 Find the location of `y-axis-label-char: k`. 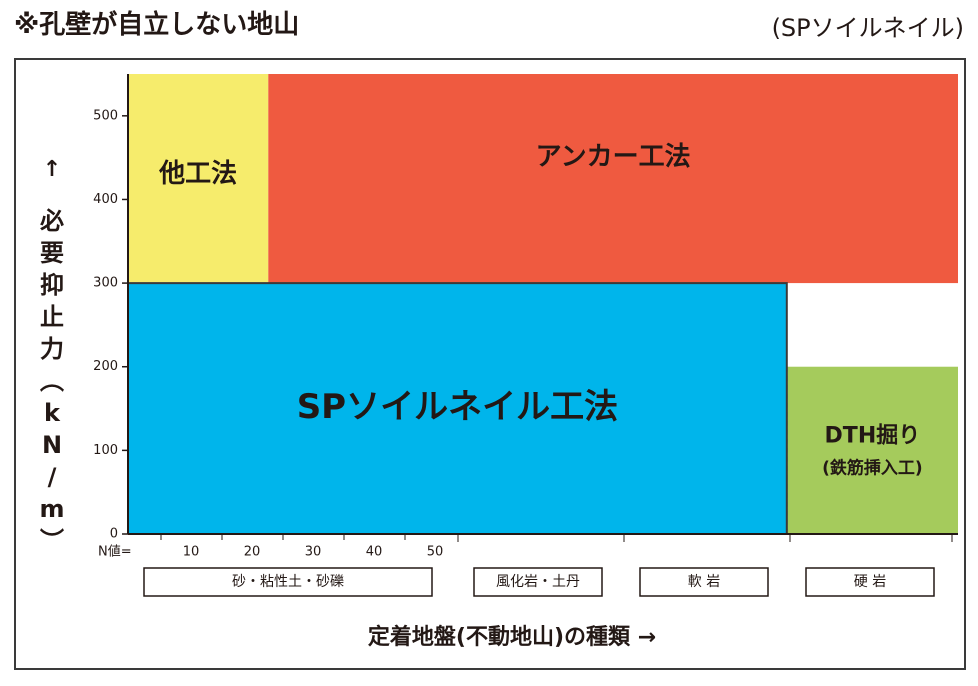

y-axis-label-char: k is located at coordinates (52, 413).